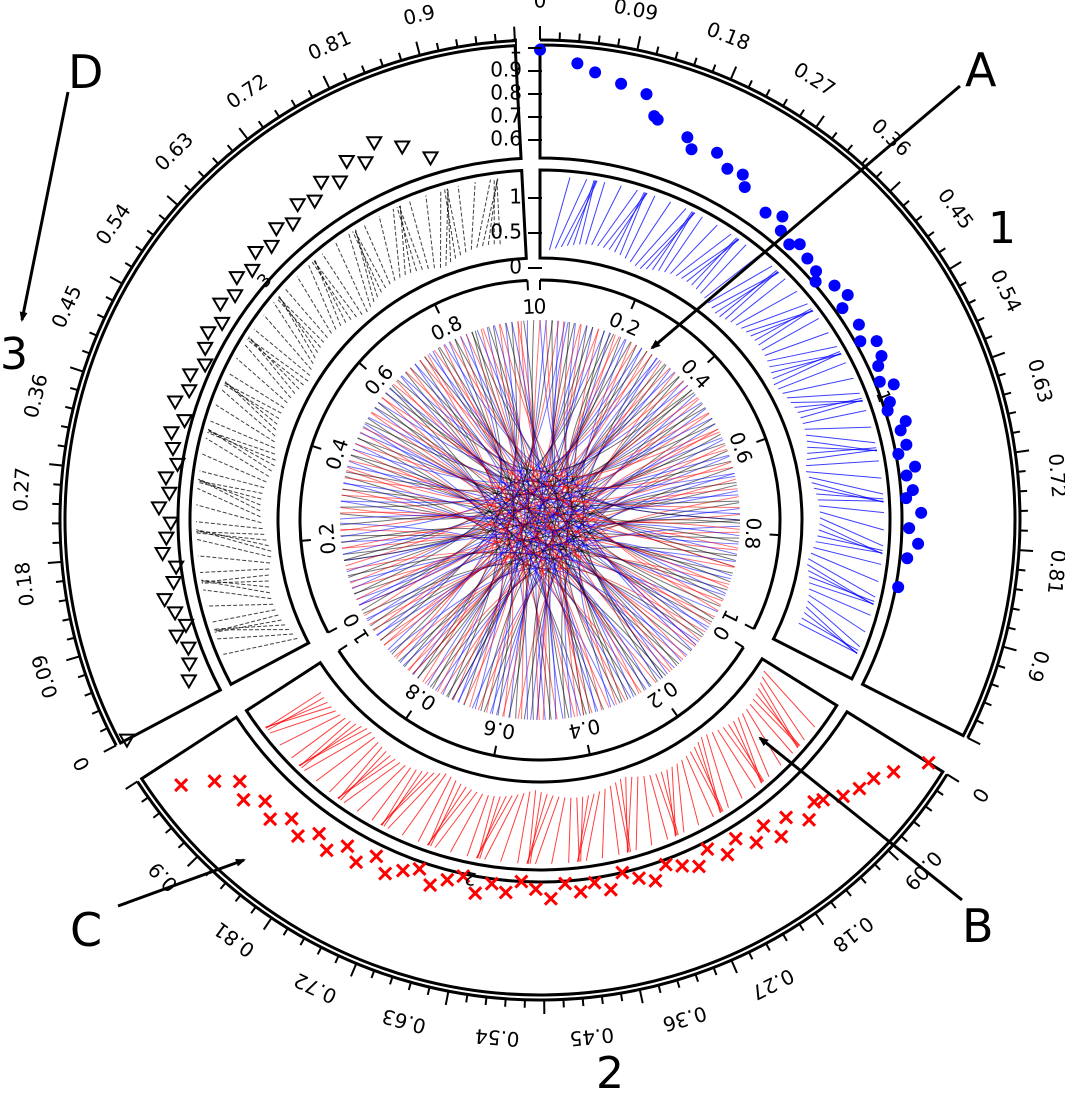  I want to click on arrow-a, so click(805, 217).